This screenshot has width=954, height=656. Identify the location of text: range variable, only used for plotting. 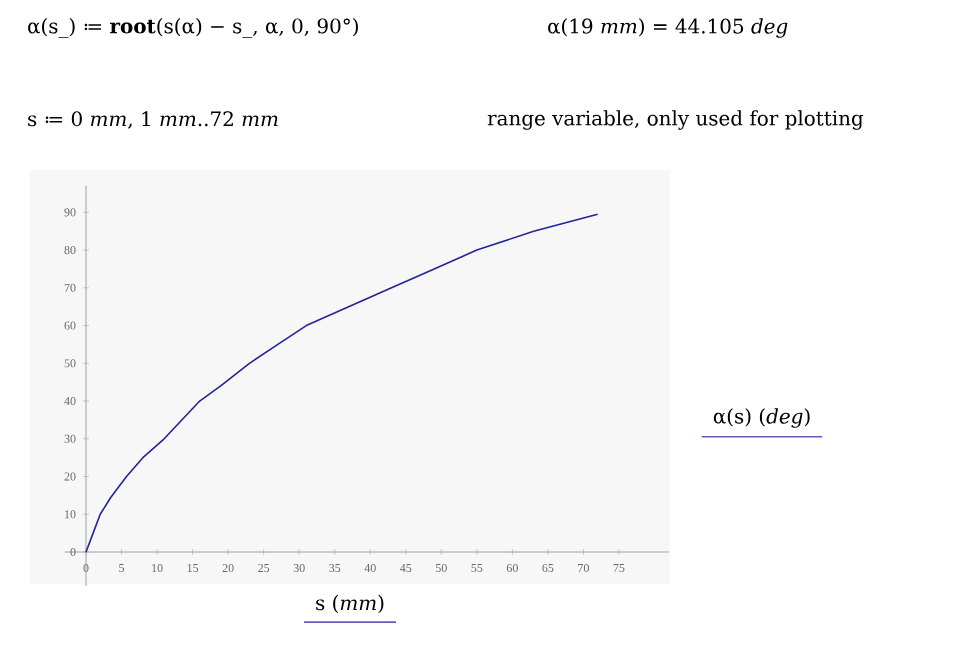
(675, 120).